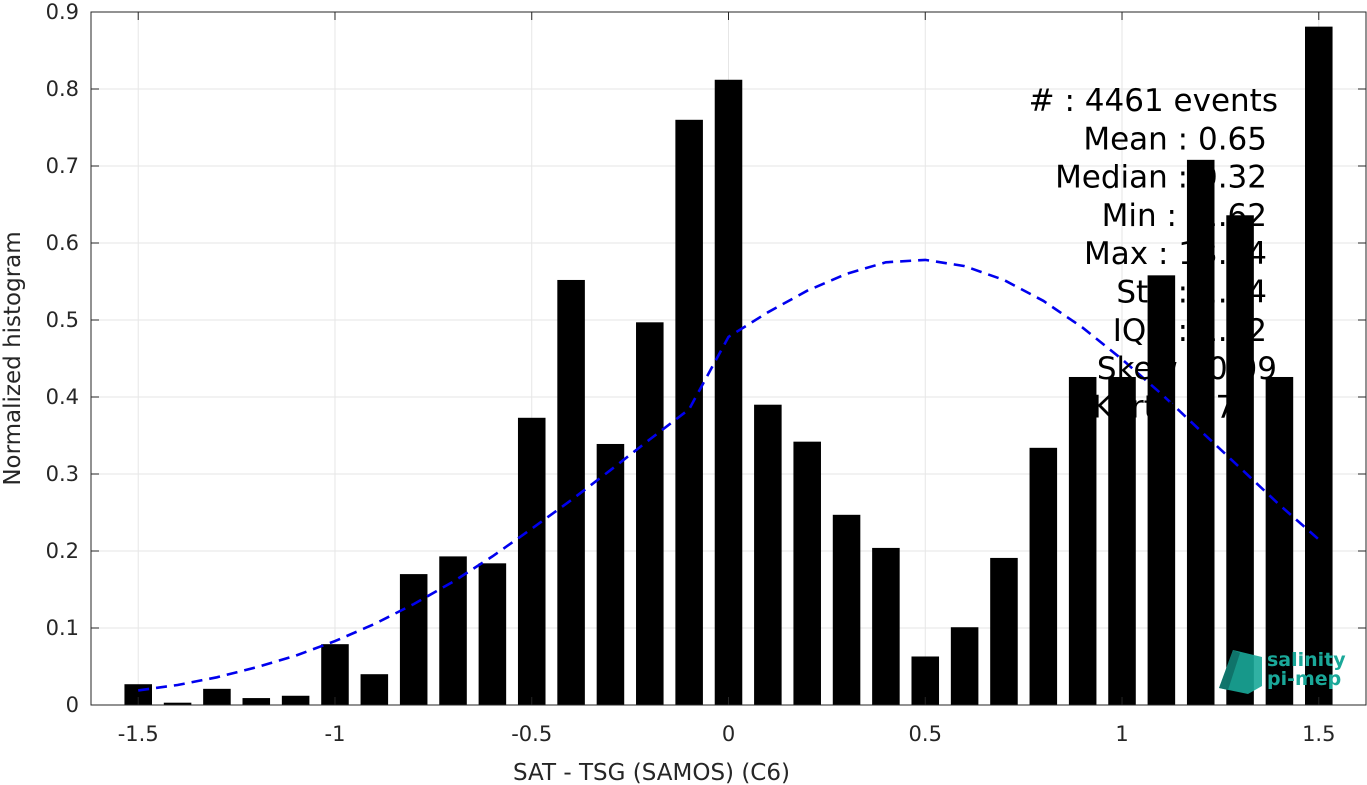 This screenshot has width=1367, height=785. Describe the element at coordinates (1153, 101) in the screenshot. I see `stats-line: # : 4461 events` at that location.